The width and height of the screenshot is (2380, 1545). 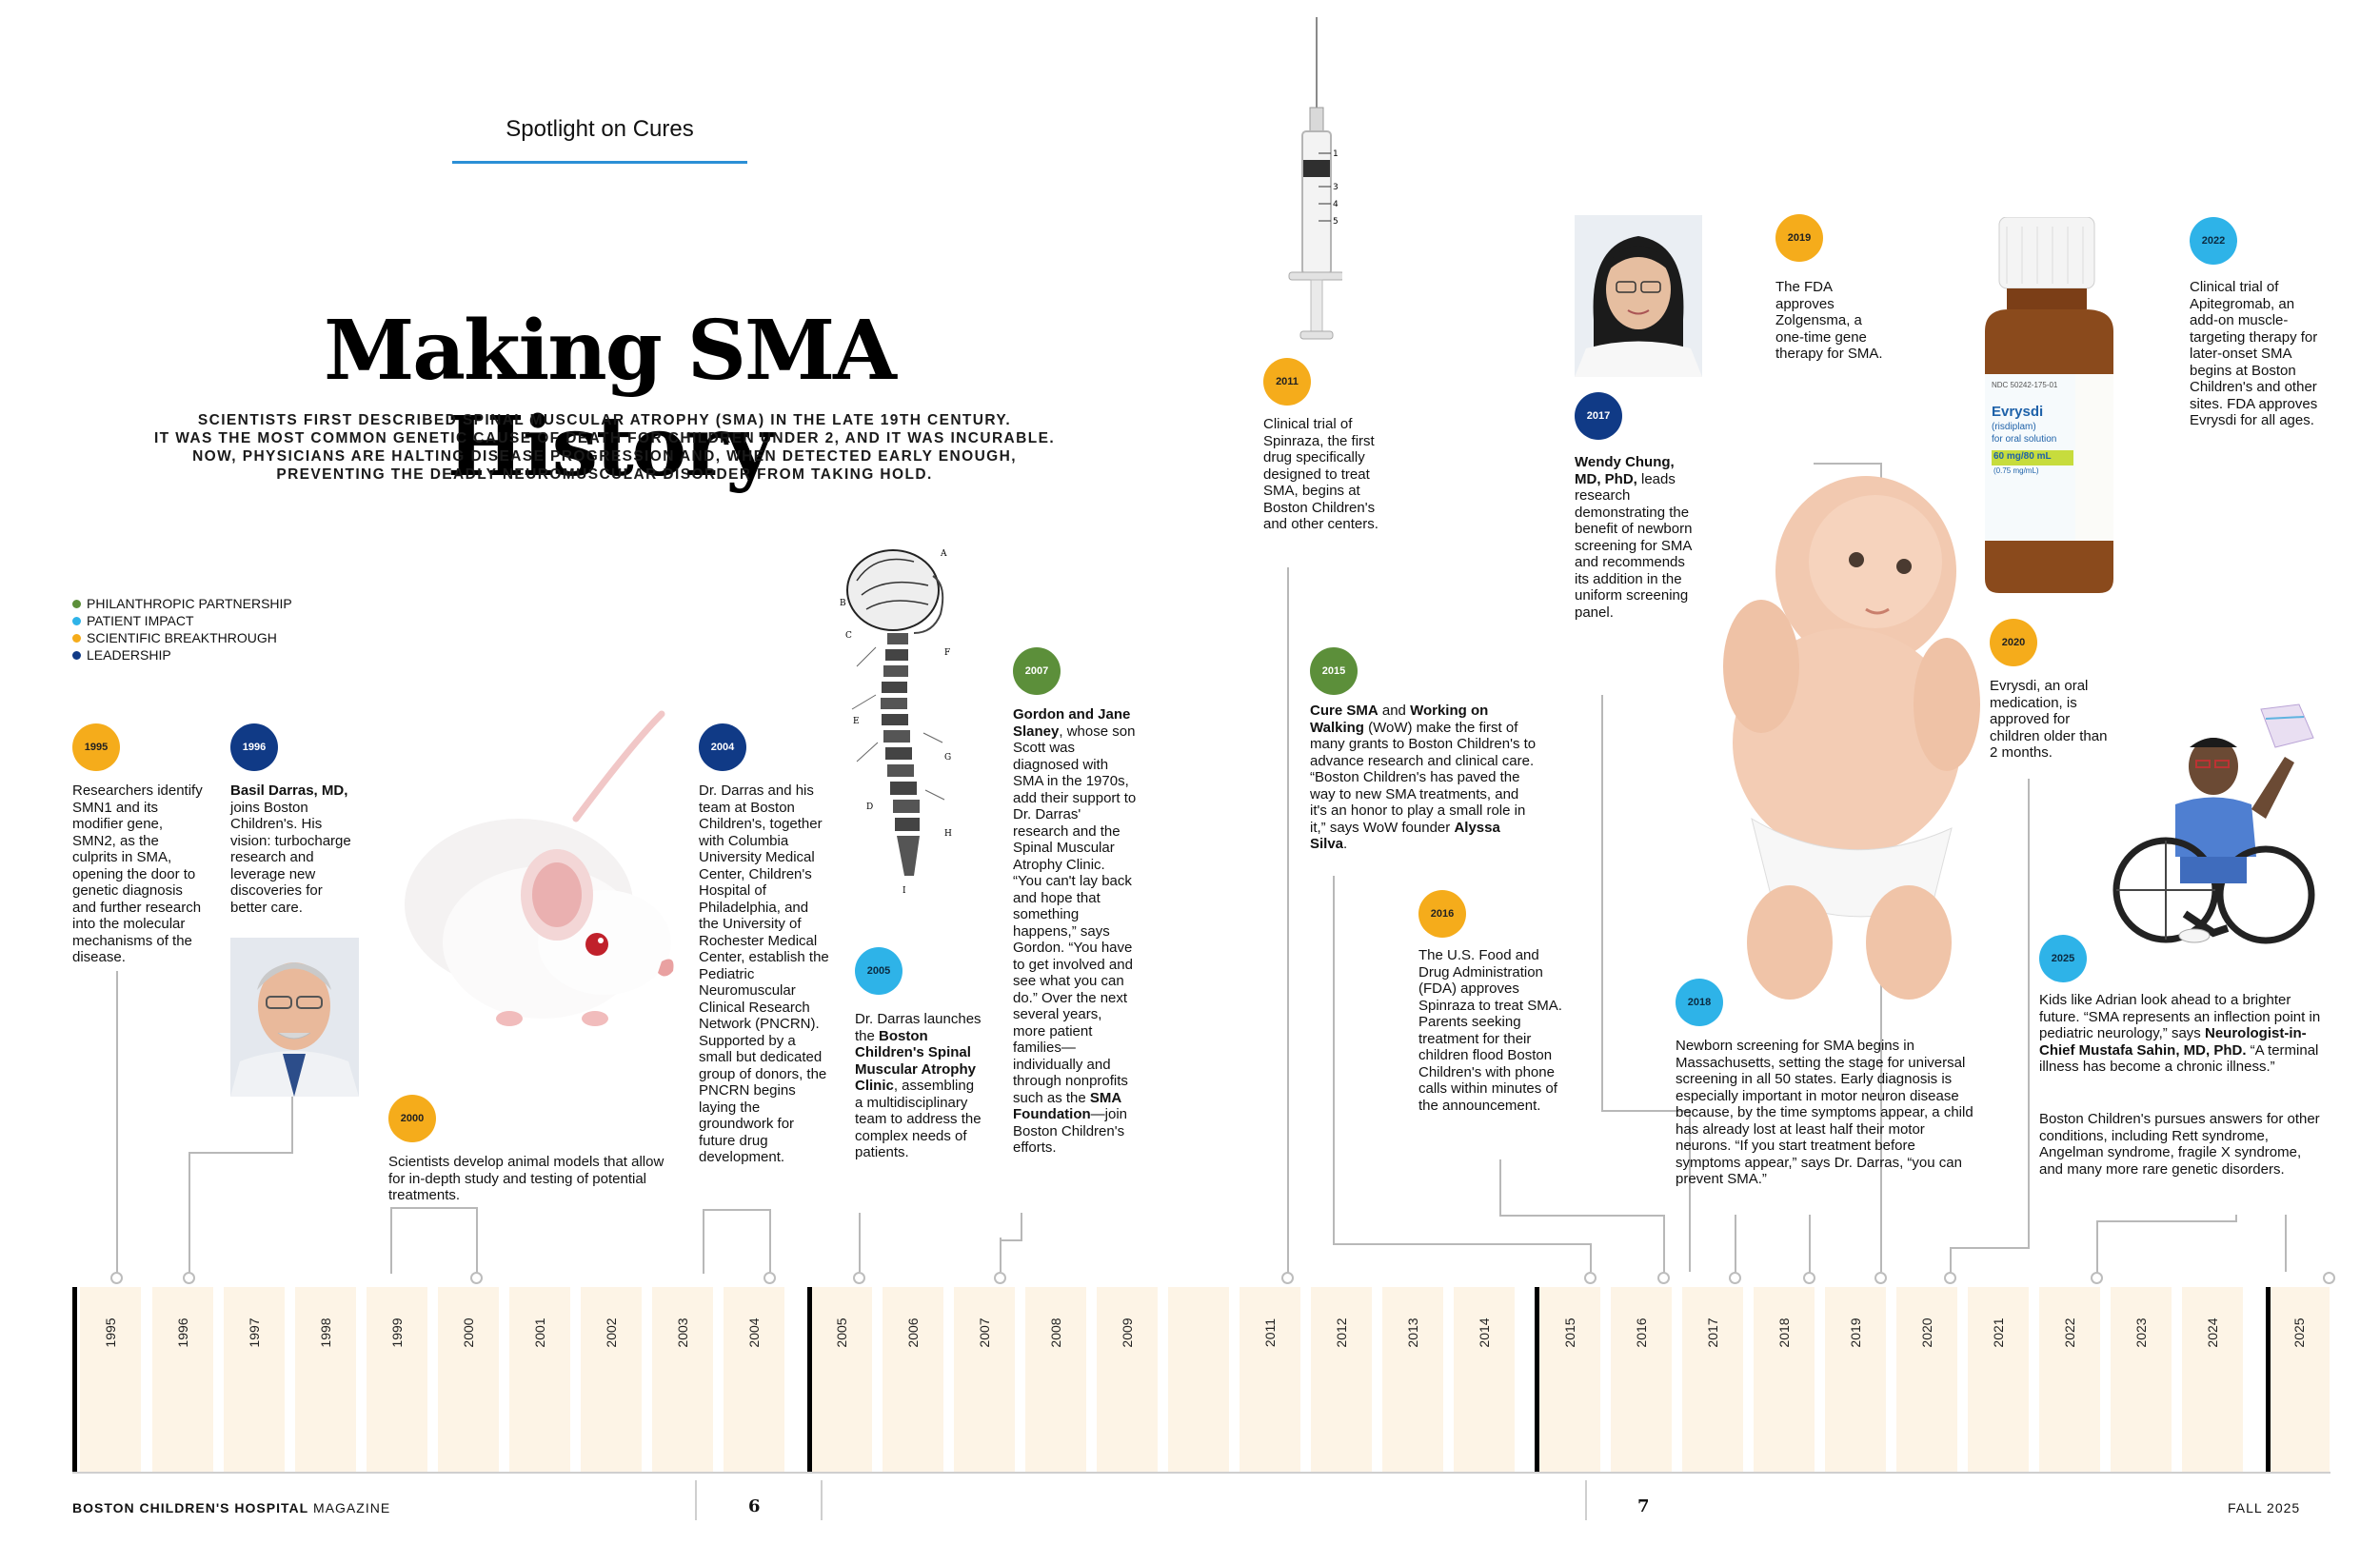 What do you see at coordinates (860, 1242) in the screenshot?
I see `connector-2005` at bounding box center [860, 1242].